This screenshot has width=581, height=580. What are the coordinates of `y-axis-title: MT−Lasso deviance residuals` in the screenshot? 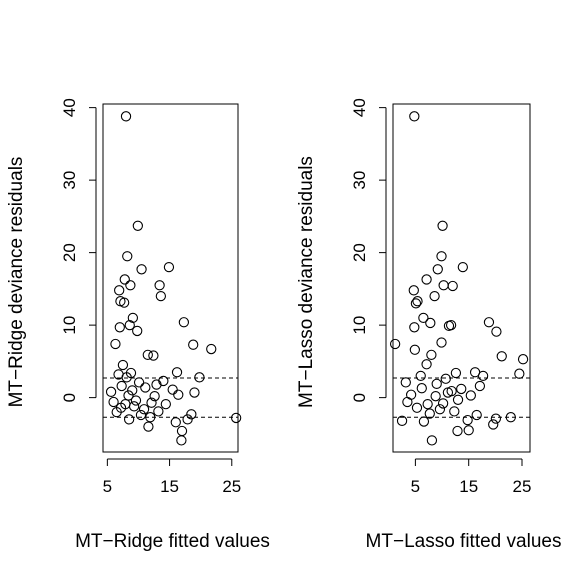 It's located at (306, 282).